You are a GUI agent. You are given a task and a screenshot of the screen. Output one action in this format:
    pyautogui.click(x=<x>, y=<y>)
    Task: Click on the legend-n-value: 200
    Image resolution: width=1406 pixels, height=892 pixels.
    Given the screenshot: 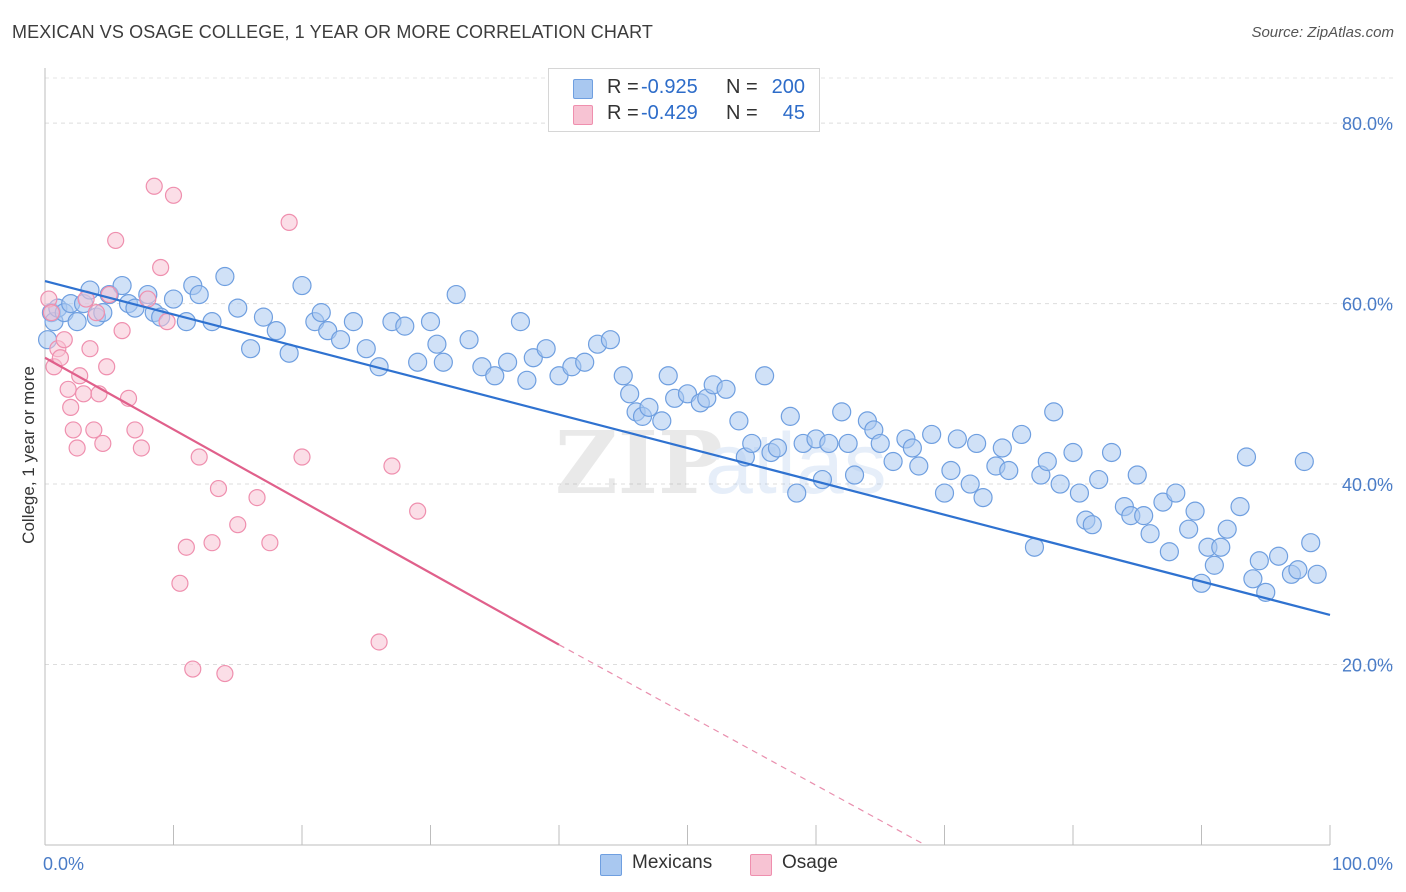 What is the action you would take?
    pyautogui.click(x=788, y=87)
    